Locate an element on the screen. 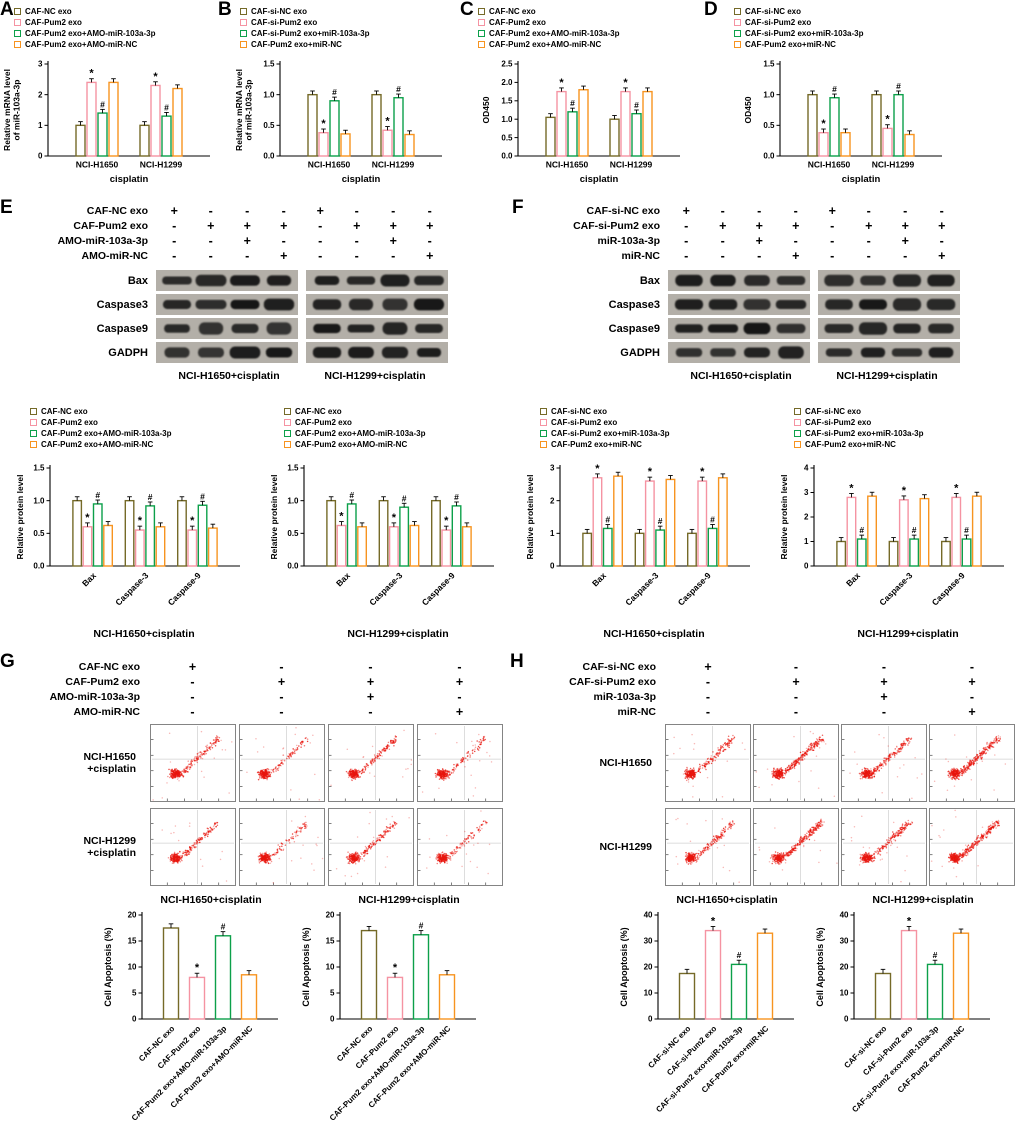  panel-F-blot-captions: NCI-H1650+cisplatin NCI-H1299+cisplatin is located at coordinates (814, 376).